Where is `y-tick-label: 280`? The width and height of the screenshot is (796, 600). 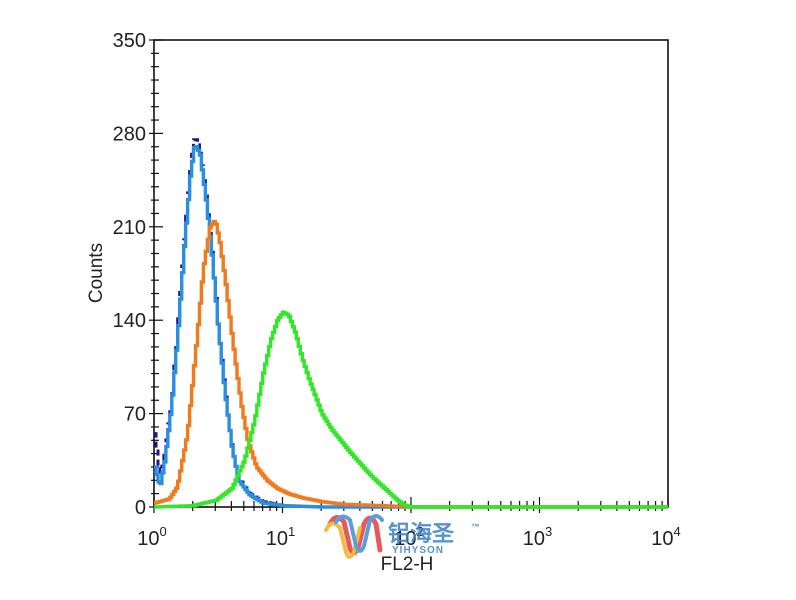 y-tick-label: 280 is located at coordinates (129, 134).